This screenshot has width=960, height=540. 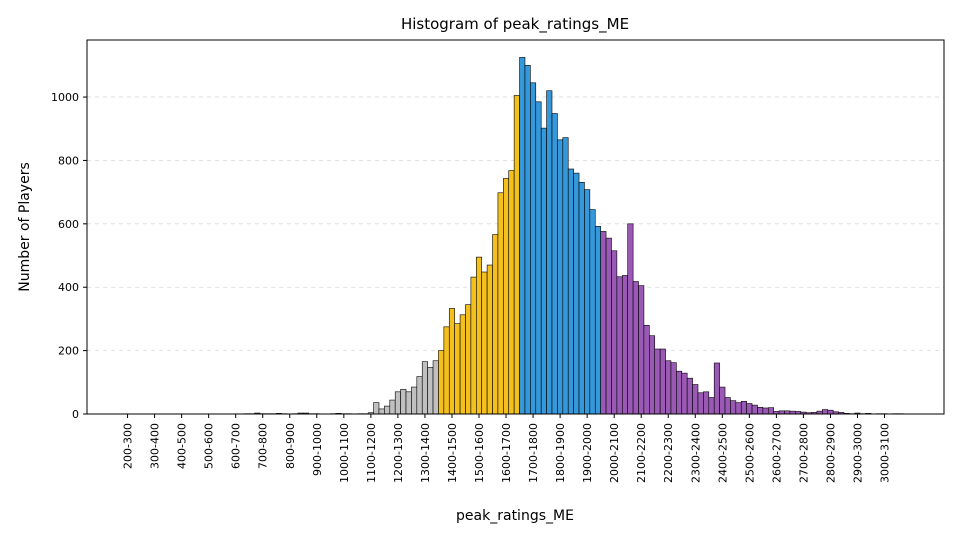 What do you see at coordinates (587, 453) in the screenshot?
I see `x-tick-label: 1900-2000` at bounding box center [587, 453].